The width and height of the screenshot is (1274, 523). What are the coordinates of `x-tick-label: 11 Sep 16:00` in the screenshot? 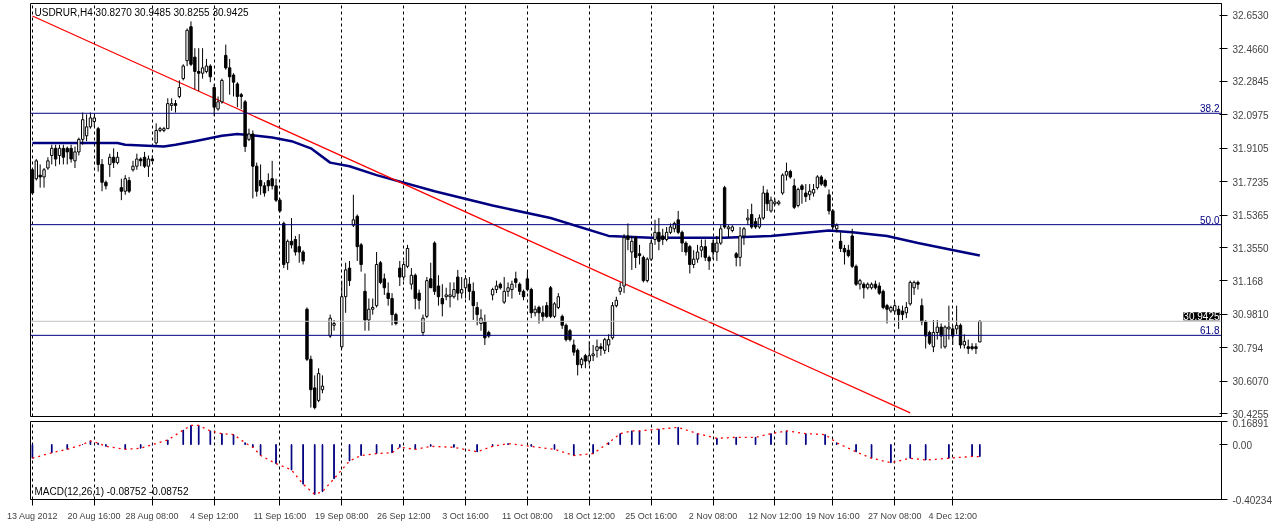 It's located at (280, 515).